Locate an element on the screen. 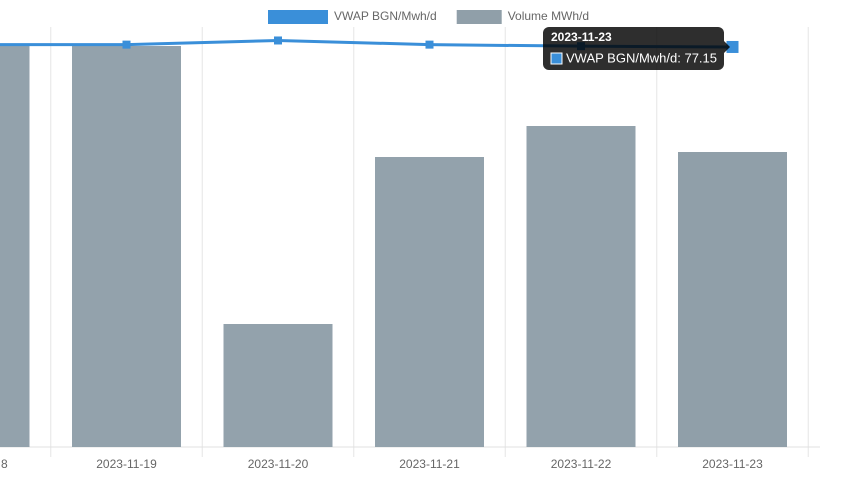 This screenshot has width=850, height=480. x-tick-label: 2023-11-22 is located at coordinates (581, 464).